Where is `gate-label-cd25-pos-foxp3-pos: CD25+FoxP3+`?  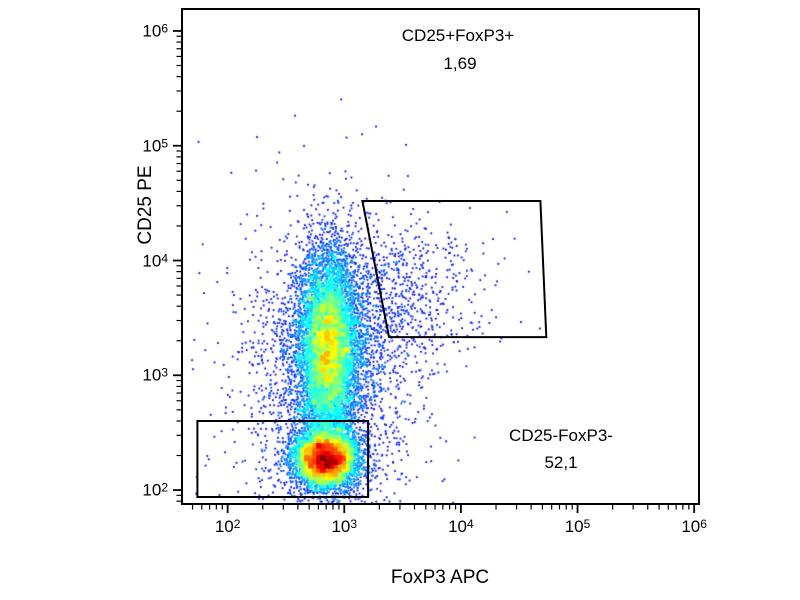 gate-label-cd25-pos-foxp3-pos: CD25+FoxP3+ is located at coordinates (458, 35).